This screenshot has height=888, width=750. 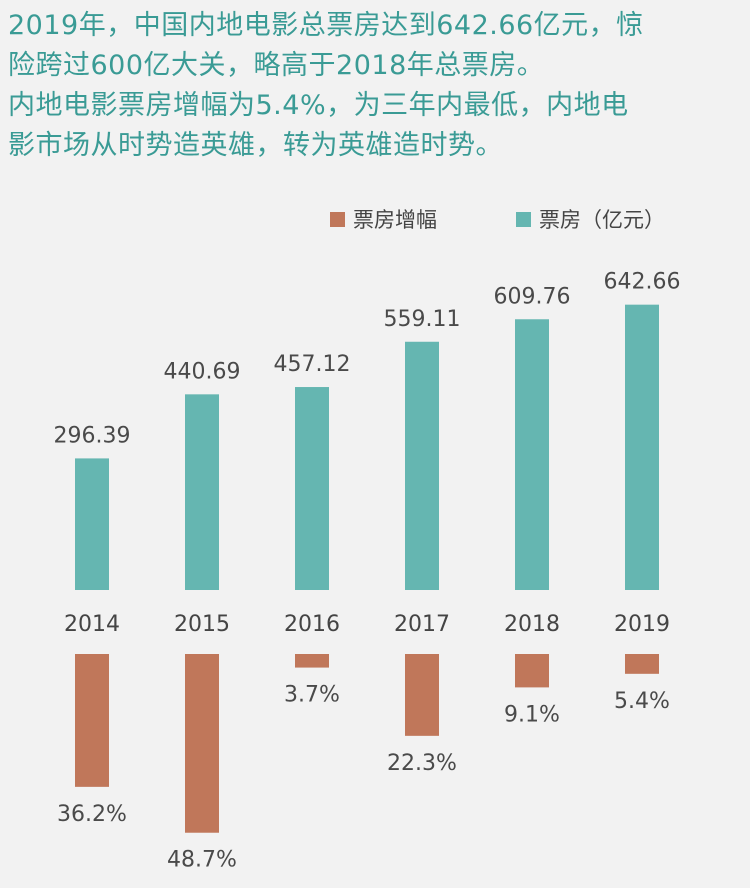 What do you see at coordinates (312, 364) in the screenshot?
I see `boxoffice-value-label-2016: 457.12` at bounding box center [312, 364].